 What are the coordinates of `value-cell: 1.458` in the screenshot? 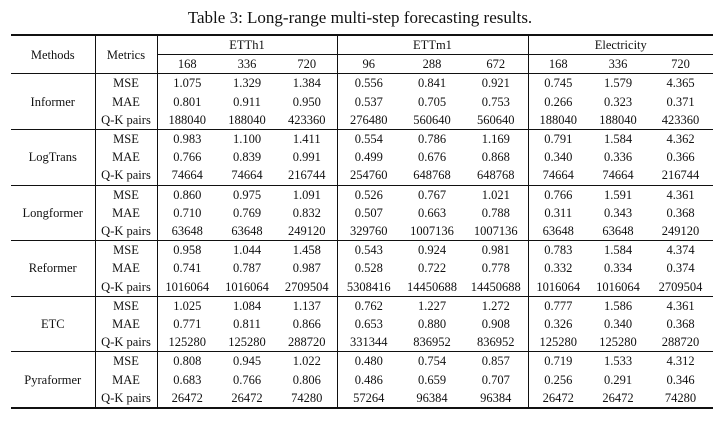 It's located at (307, 250).